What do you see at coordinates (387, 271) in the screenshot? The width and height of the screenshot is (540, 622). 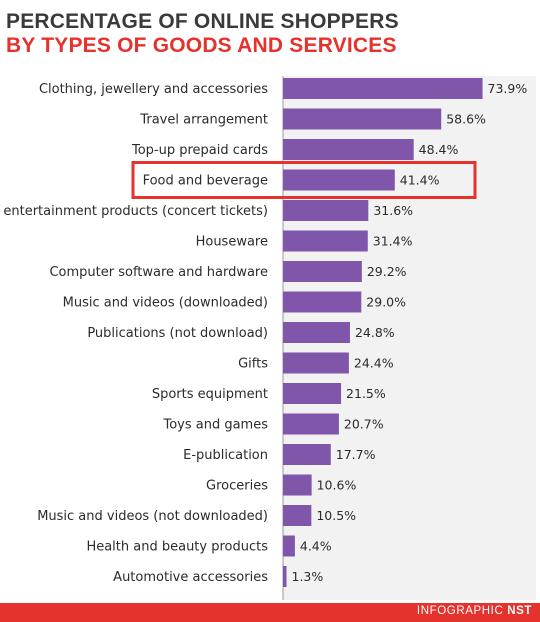 I see `value-label: 29.2%` at bounding box center [387, 271].